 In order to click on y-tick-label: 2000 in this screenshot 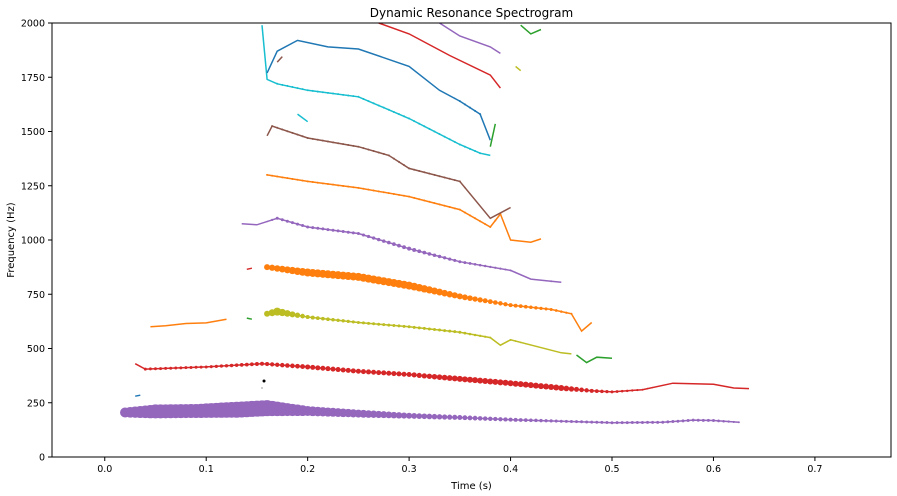, I will do `click(33, 24)`.